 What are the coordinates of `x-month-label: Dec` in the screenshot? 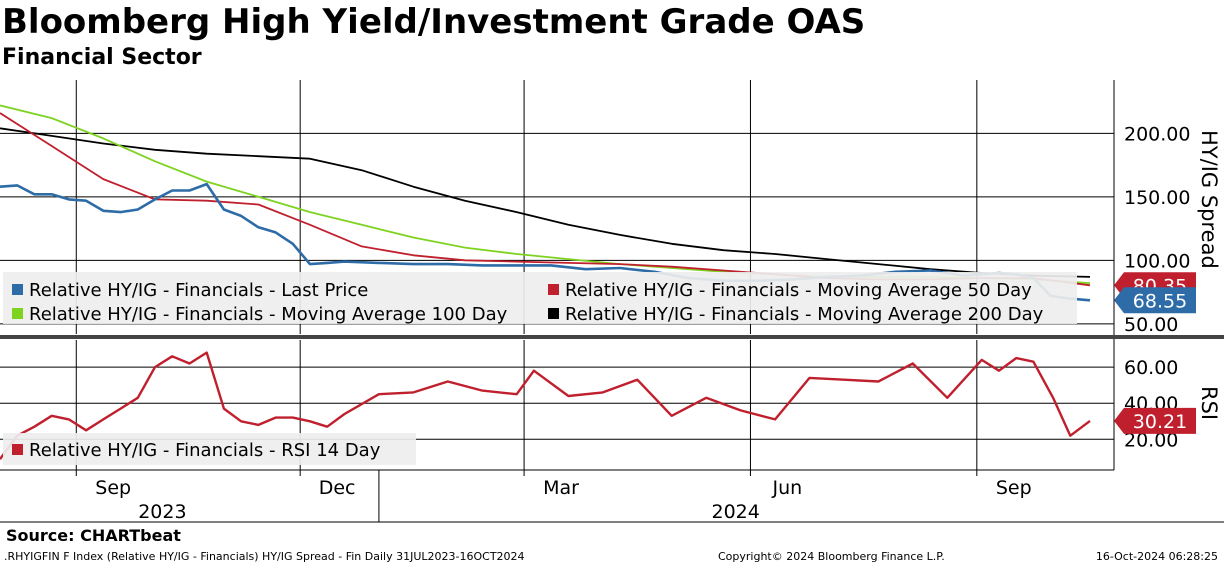 It's located at (337, 488).